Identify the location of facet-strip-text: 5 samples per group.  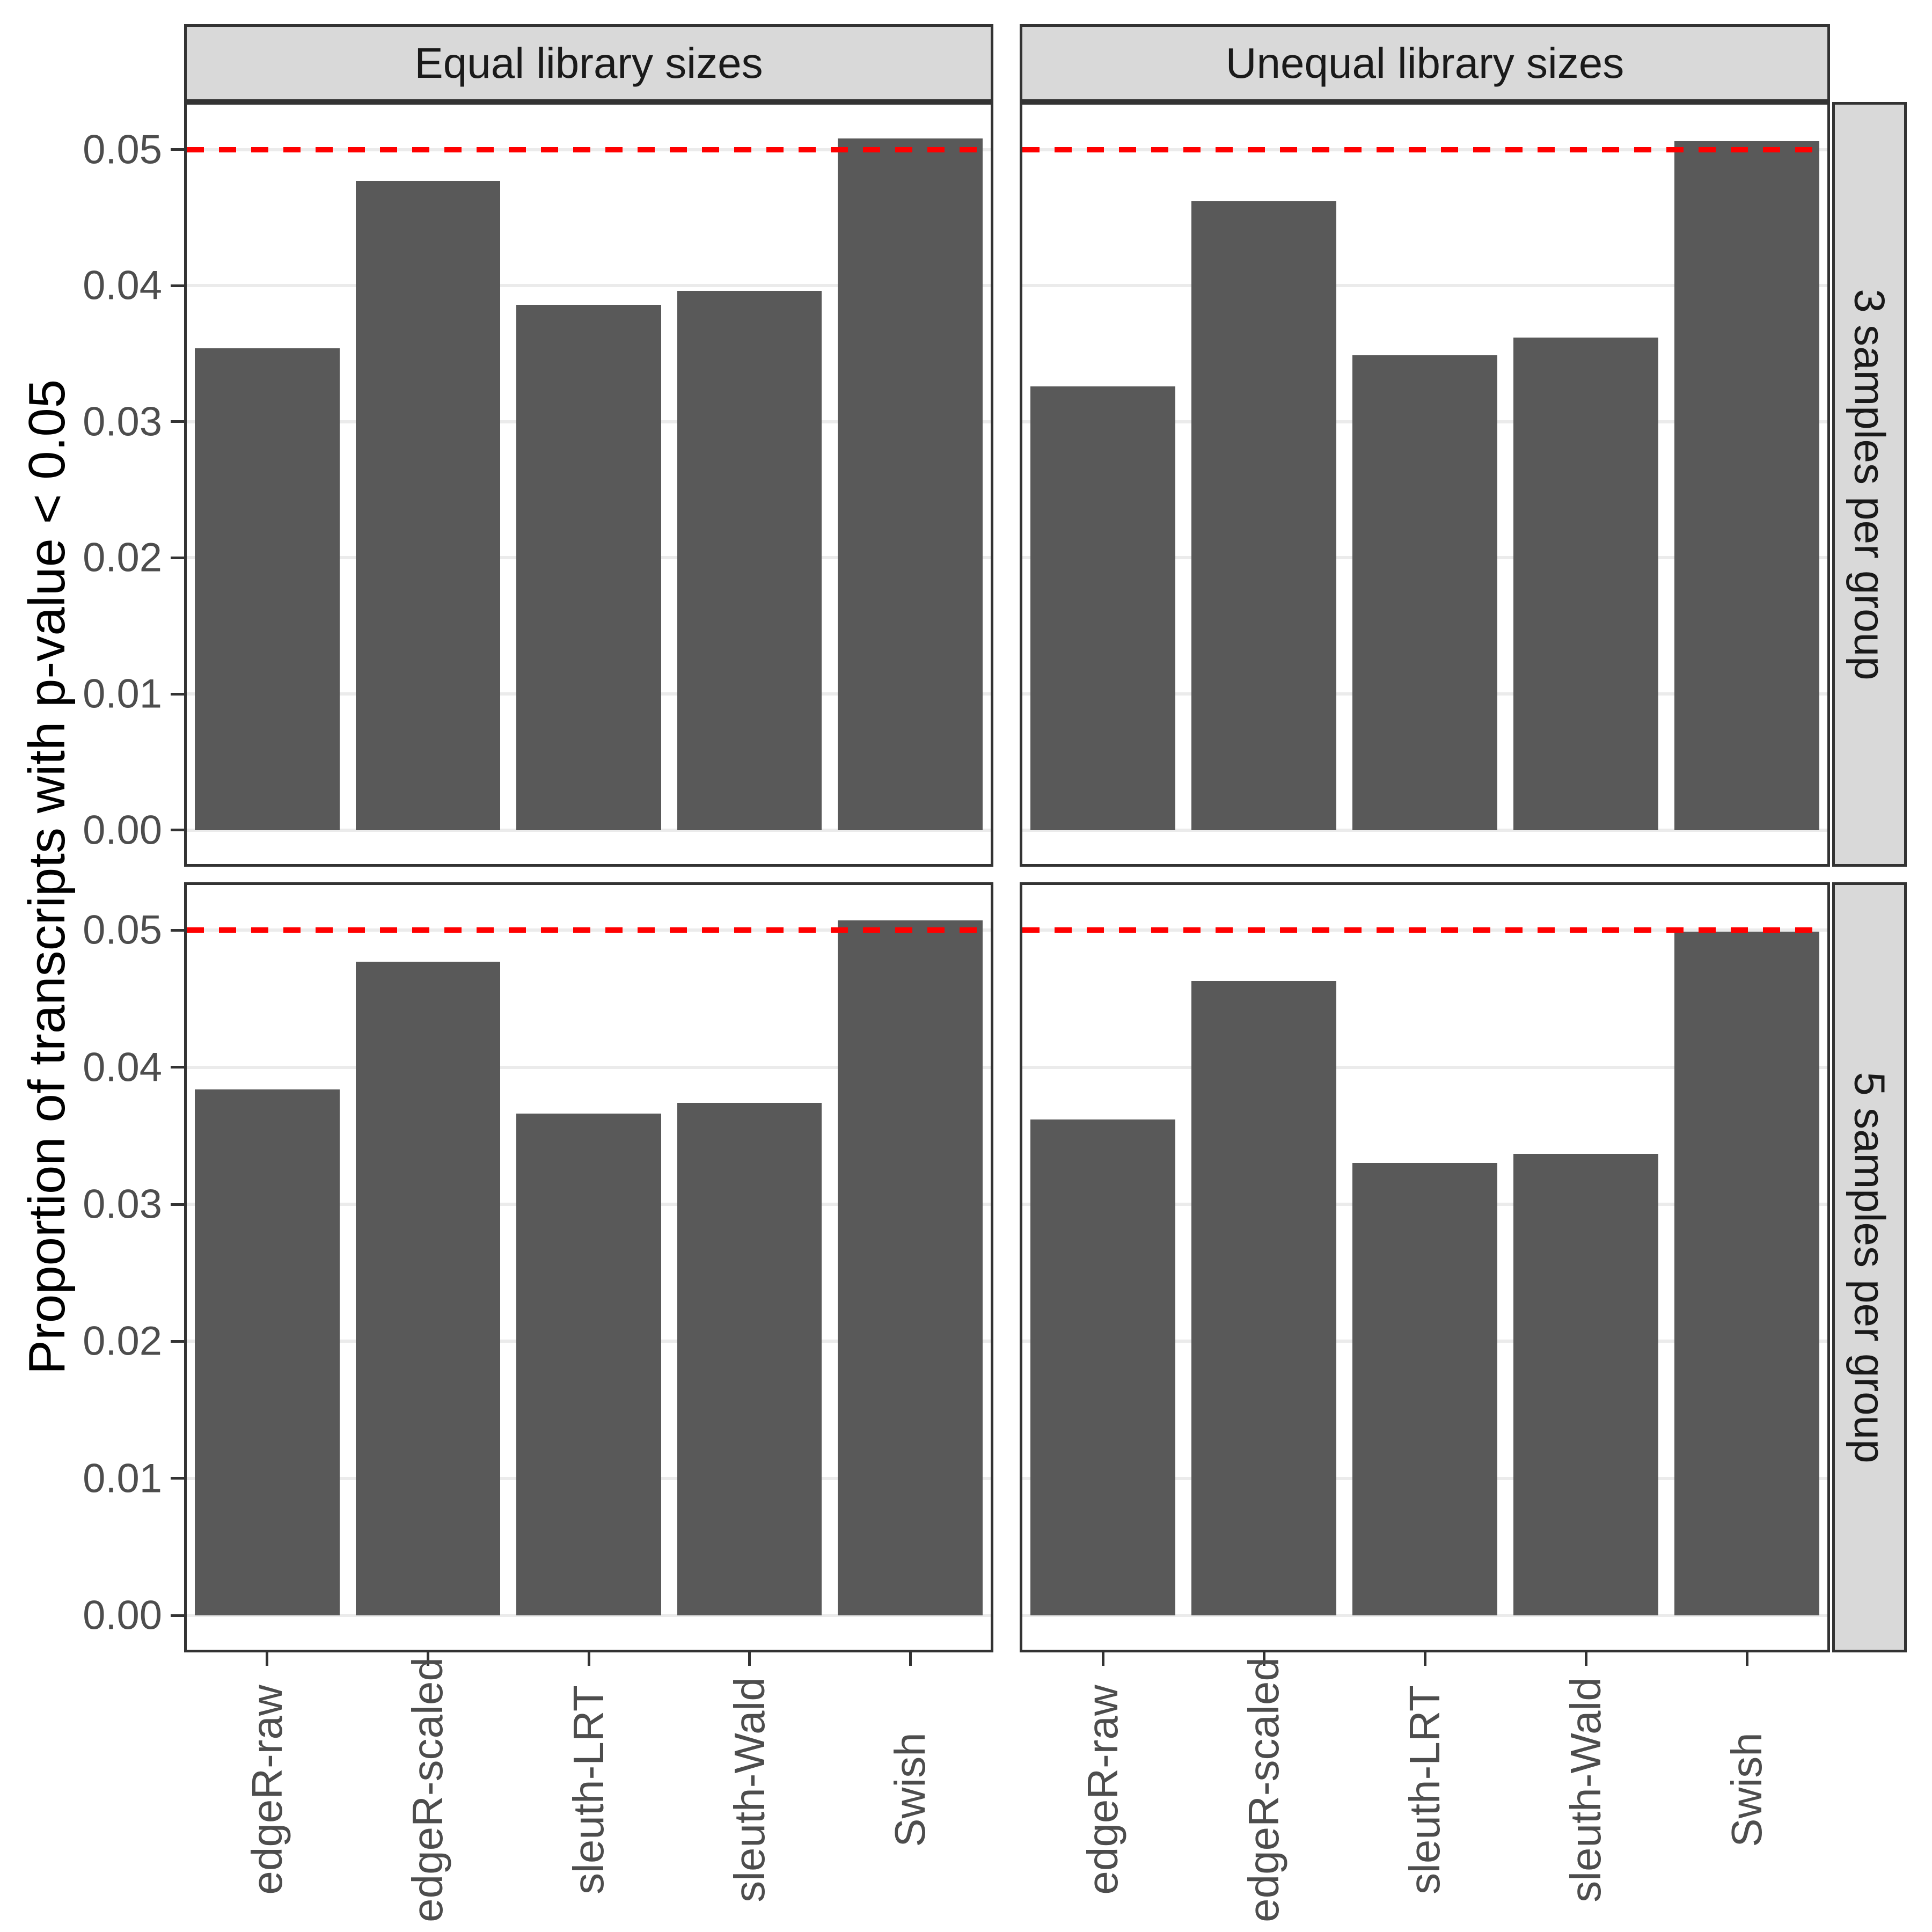
(1870, 1267).